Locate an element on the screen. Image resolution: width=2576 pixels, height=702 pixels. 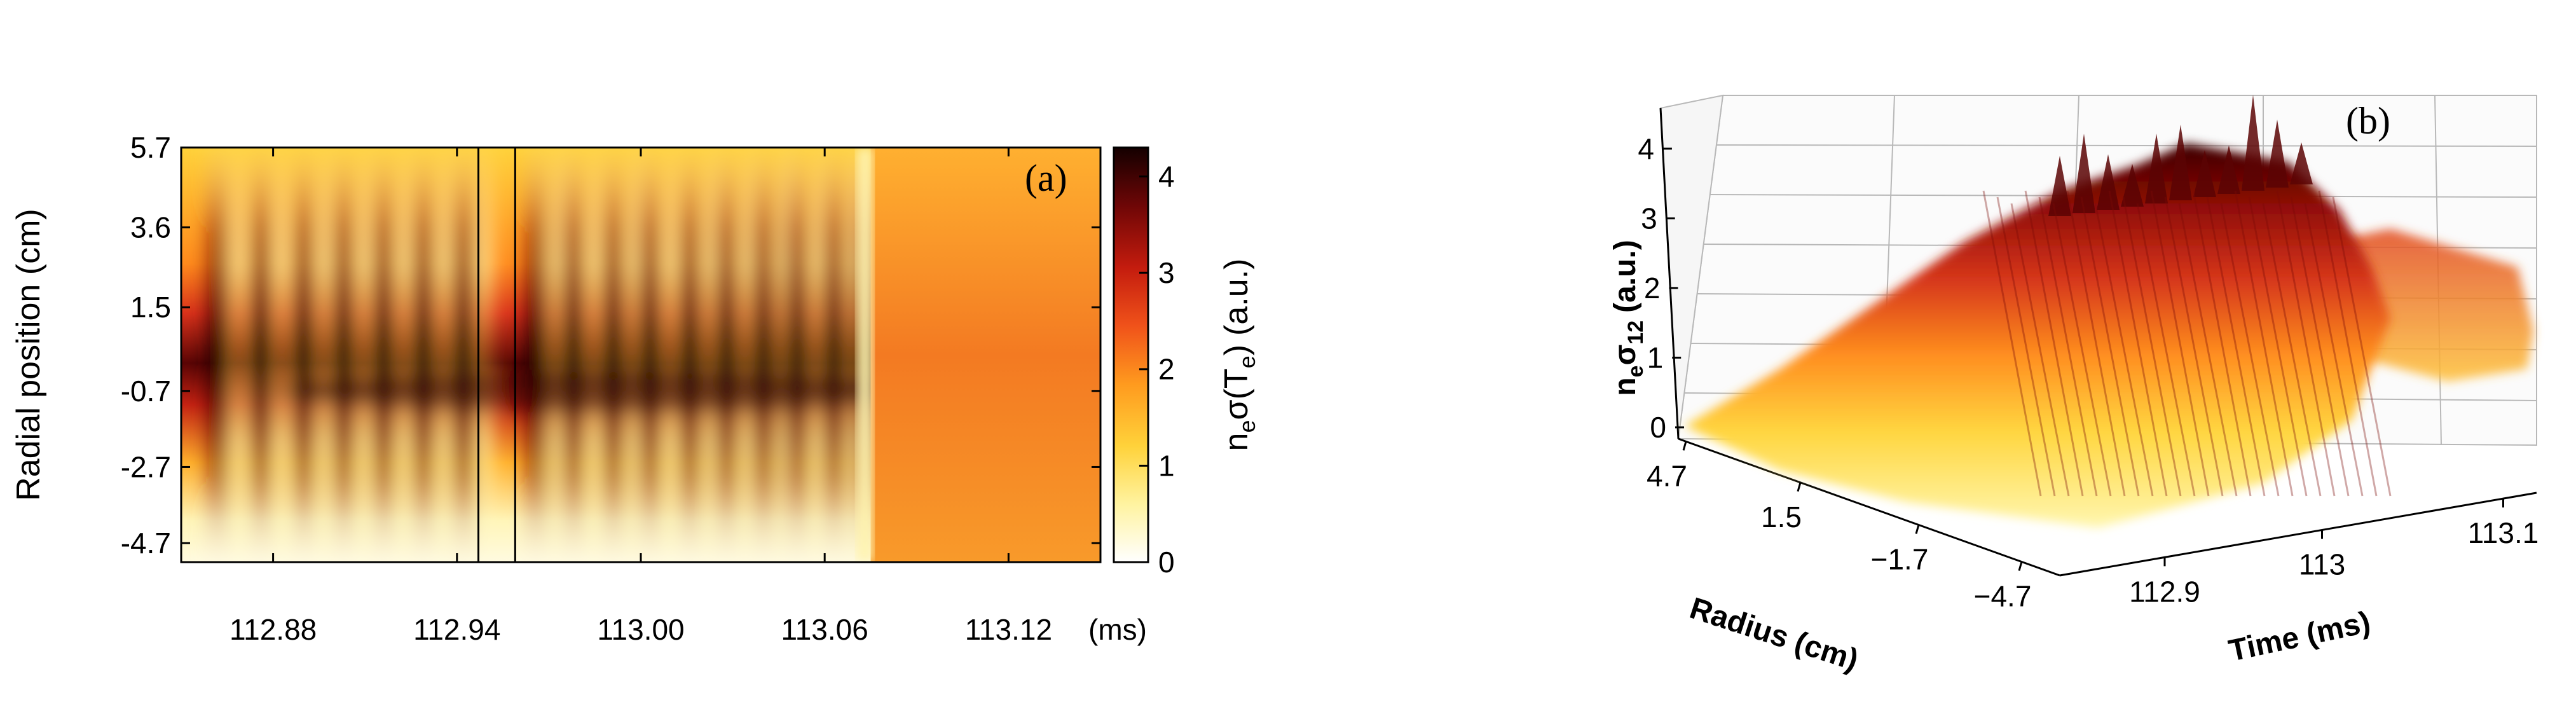
x-tick-label: 113.00 is located at coordinates (640, 630).